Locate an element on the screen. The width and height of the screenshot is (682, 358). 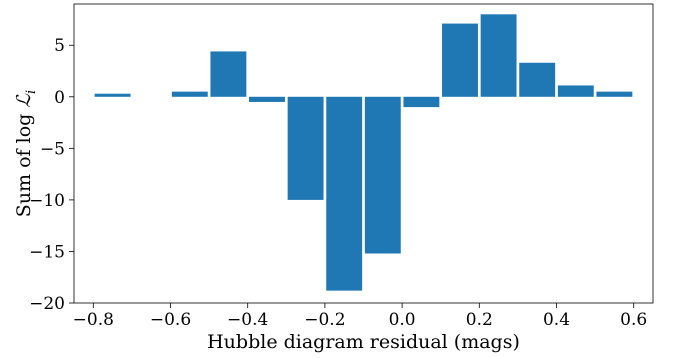
y-axis-label-symbol: ℒ is located at coordinates (24, 100).